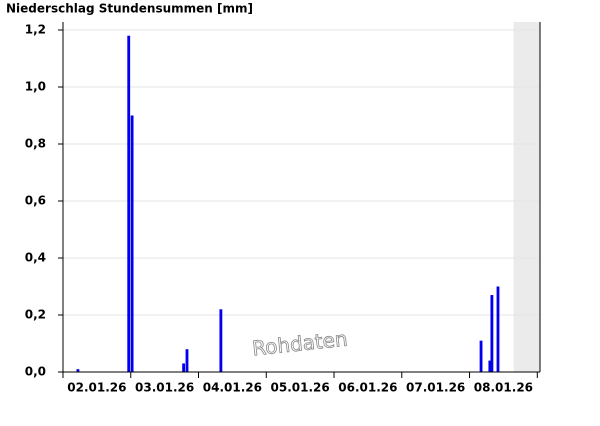  What do you see at coordinates (35, 144) in the screenshot?
I see `y-tick-label: 0,8` at bounding box center [35, 144].